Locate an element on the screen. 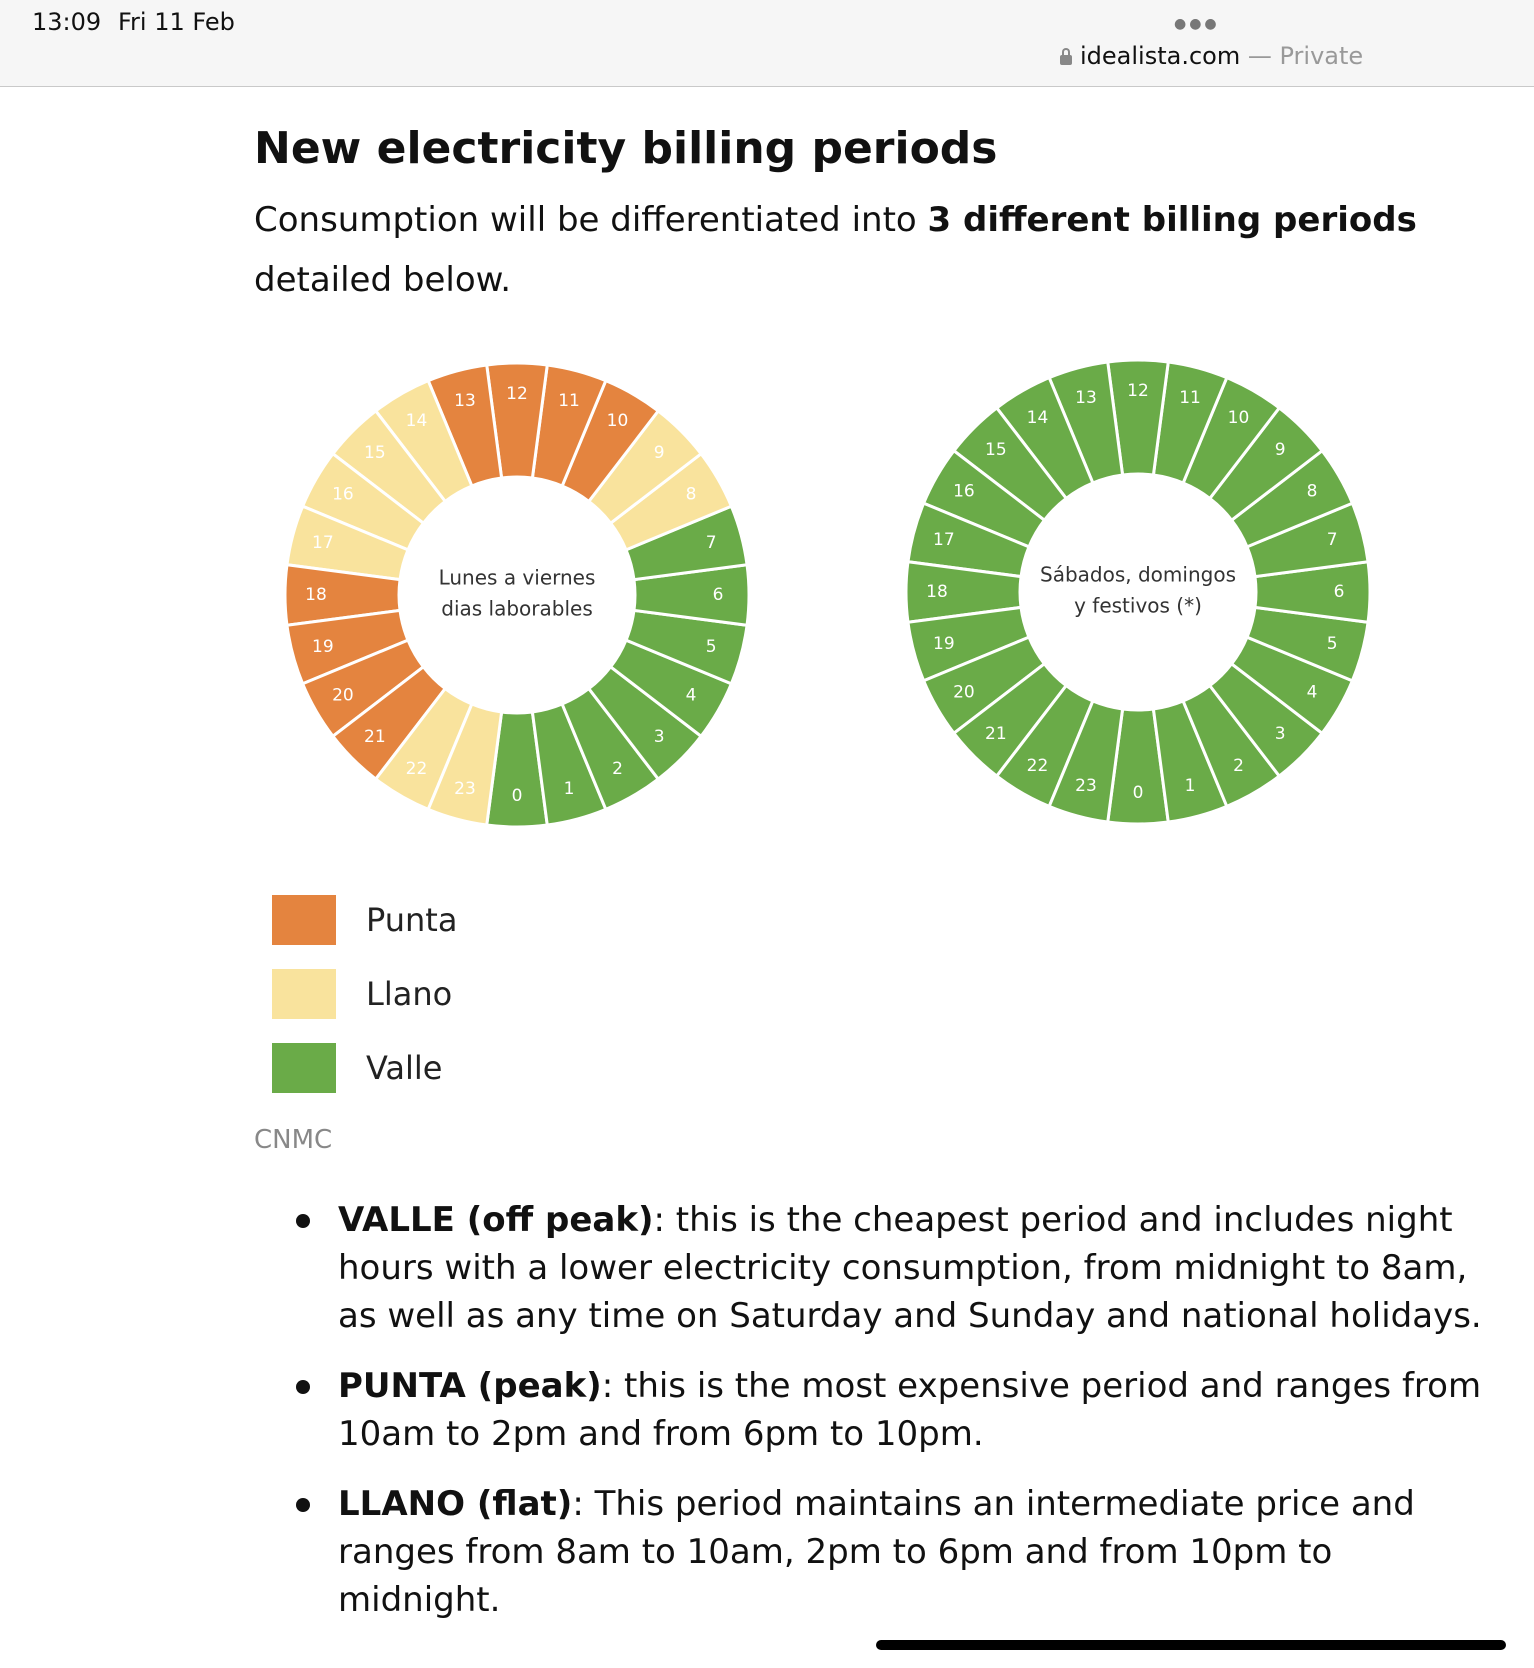  donut-center-label: Lunes a viernes is located at coordinates (517, 578).